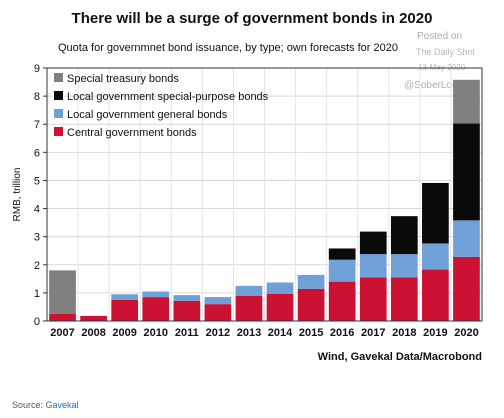 The width and height of the screenshot is (504, 418). I want to click on x-tick-label: 2014, so click(280, 333).